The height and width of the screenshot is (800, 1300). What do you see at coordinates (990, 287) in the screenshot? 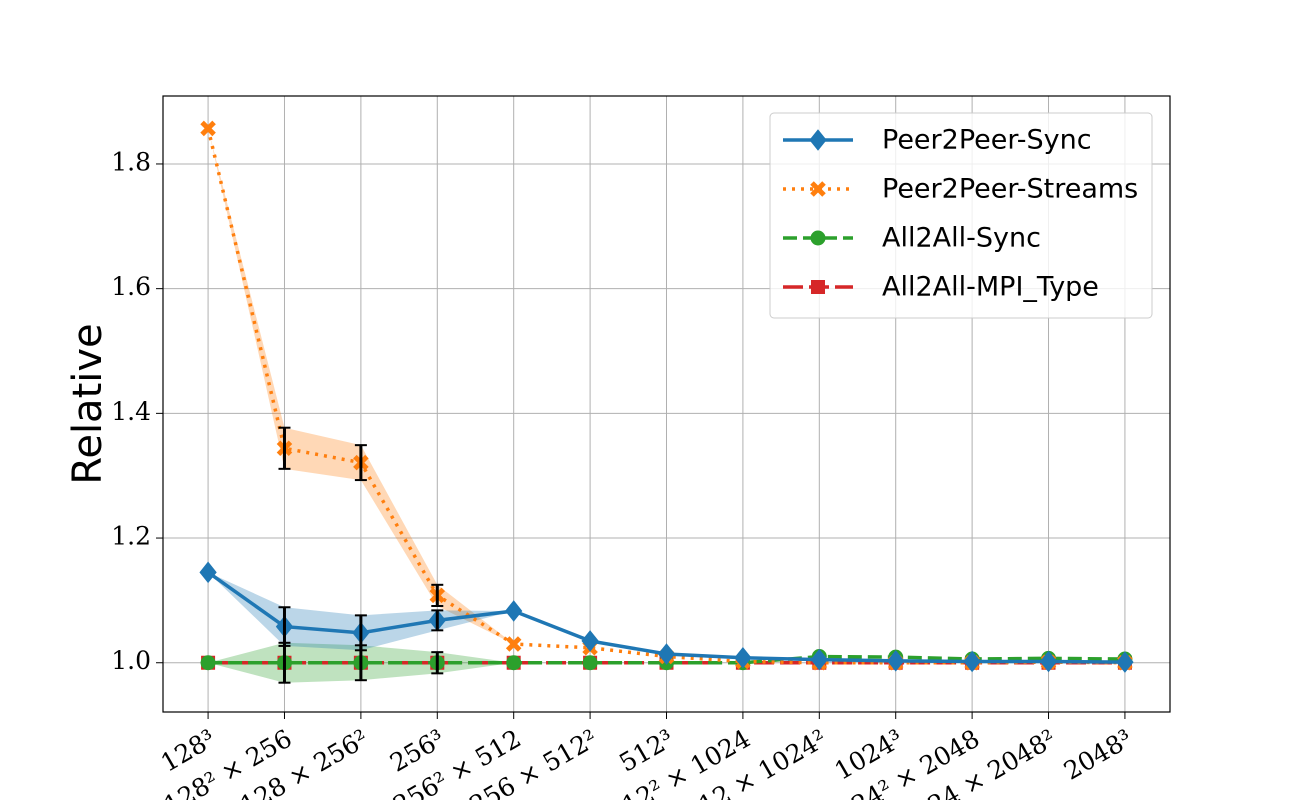
I see `legend-label: All2All-MPI_Type` at bounding box center [990, 287].